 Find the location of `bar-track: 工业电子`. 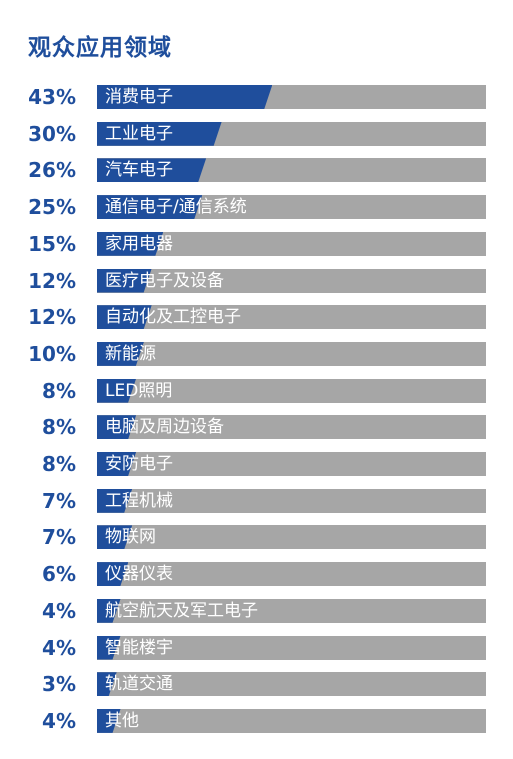

bar-track: 工业电子 is located at coordinates (291, 133).